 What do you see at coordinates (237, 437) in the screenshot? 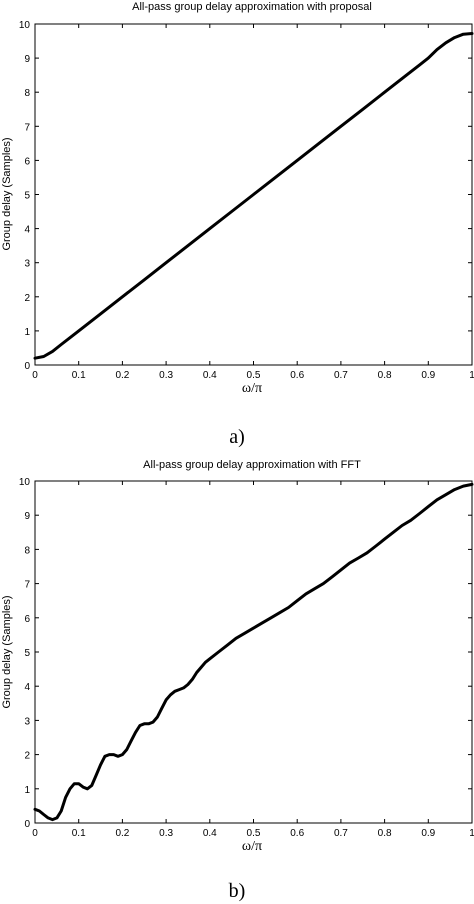
I see `subfigure-caption: a)` at bounding box center [237, 437].